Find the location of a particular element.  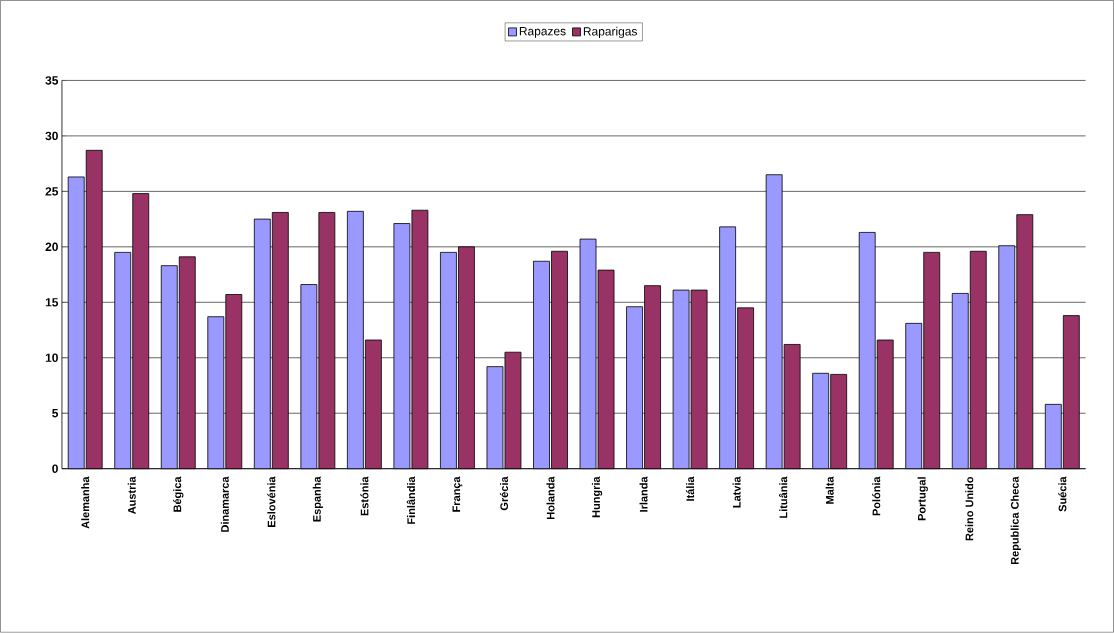

x-tick-label: Espanha is located at coordinates (317, 499).